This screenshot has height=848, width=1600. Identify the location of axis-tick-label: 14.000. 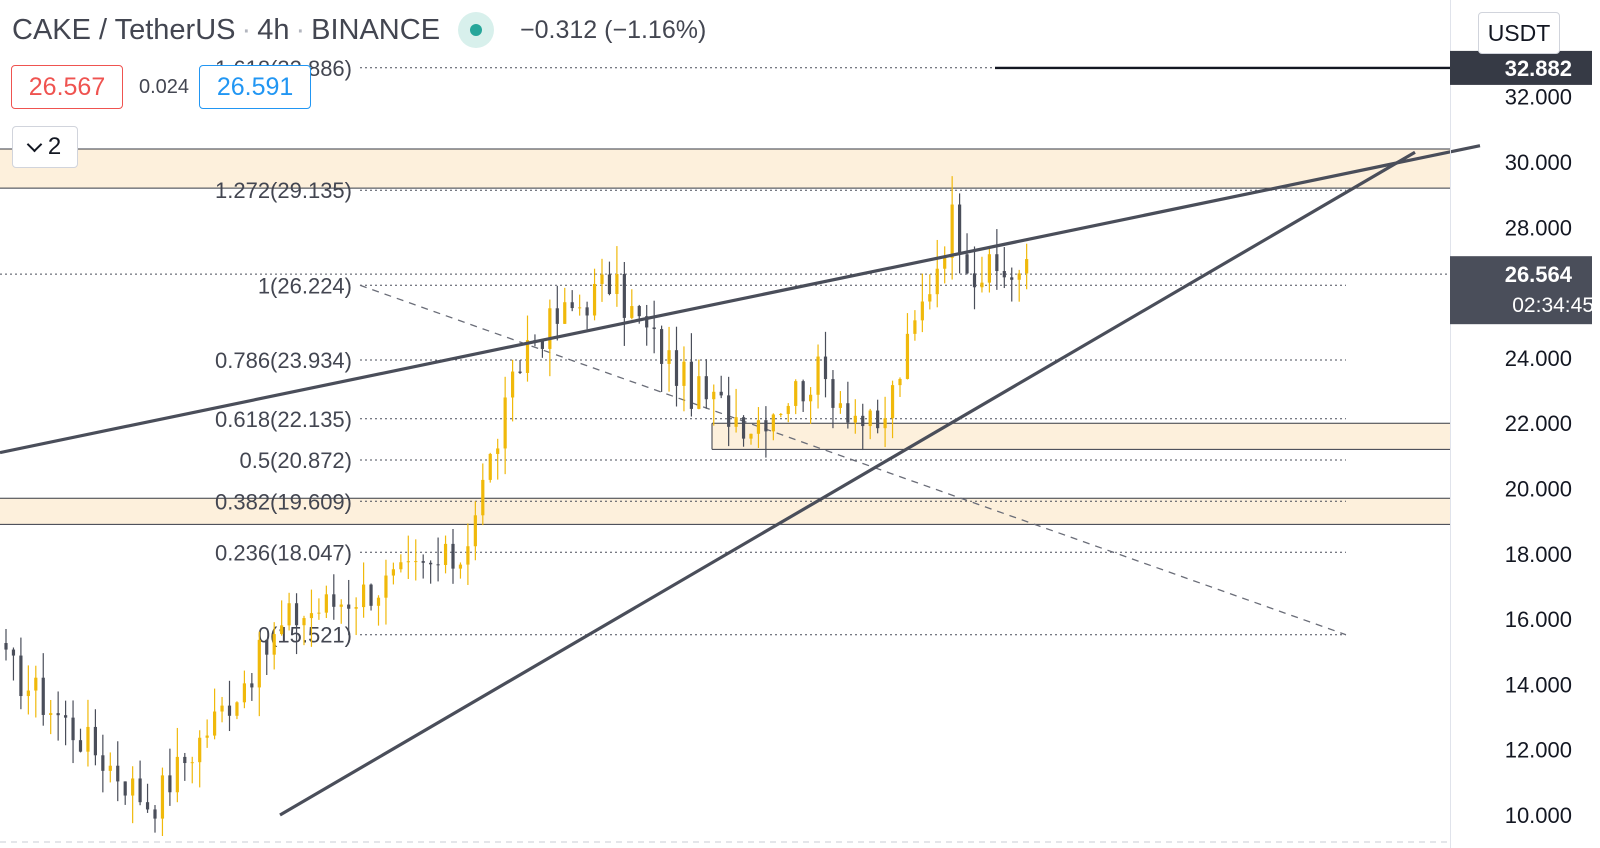
(1538, 684).